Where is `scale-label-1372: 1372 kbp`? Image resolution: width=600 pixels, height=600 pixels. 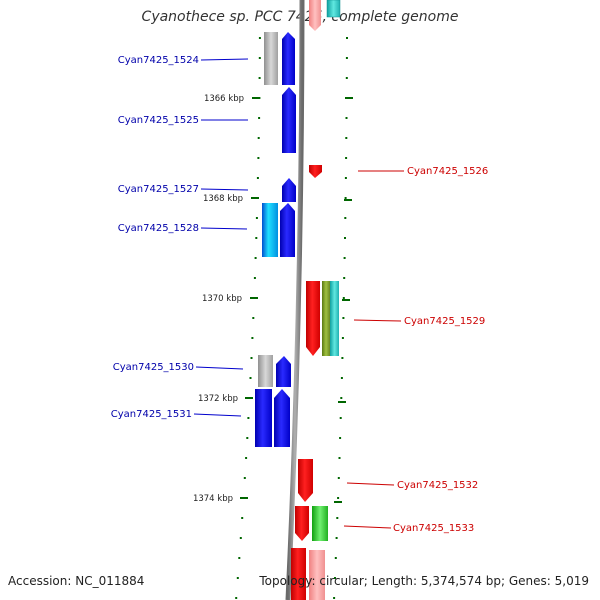
scale-label-1372: 1372 kbp is located at coordinates (218, 399).